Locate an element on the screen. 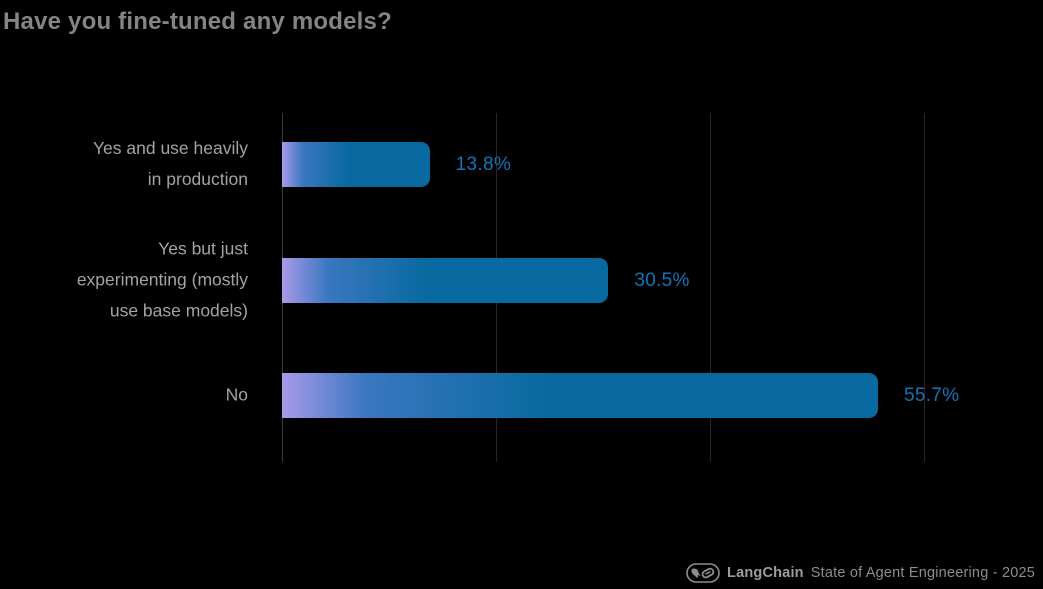  bar-yes-heavily-production is located at coordinates (356, 164).